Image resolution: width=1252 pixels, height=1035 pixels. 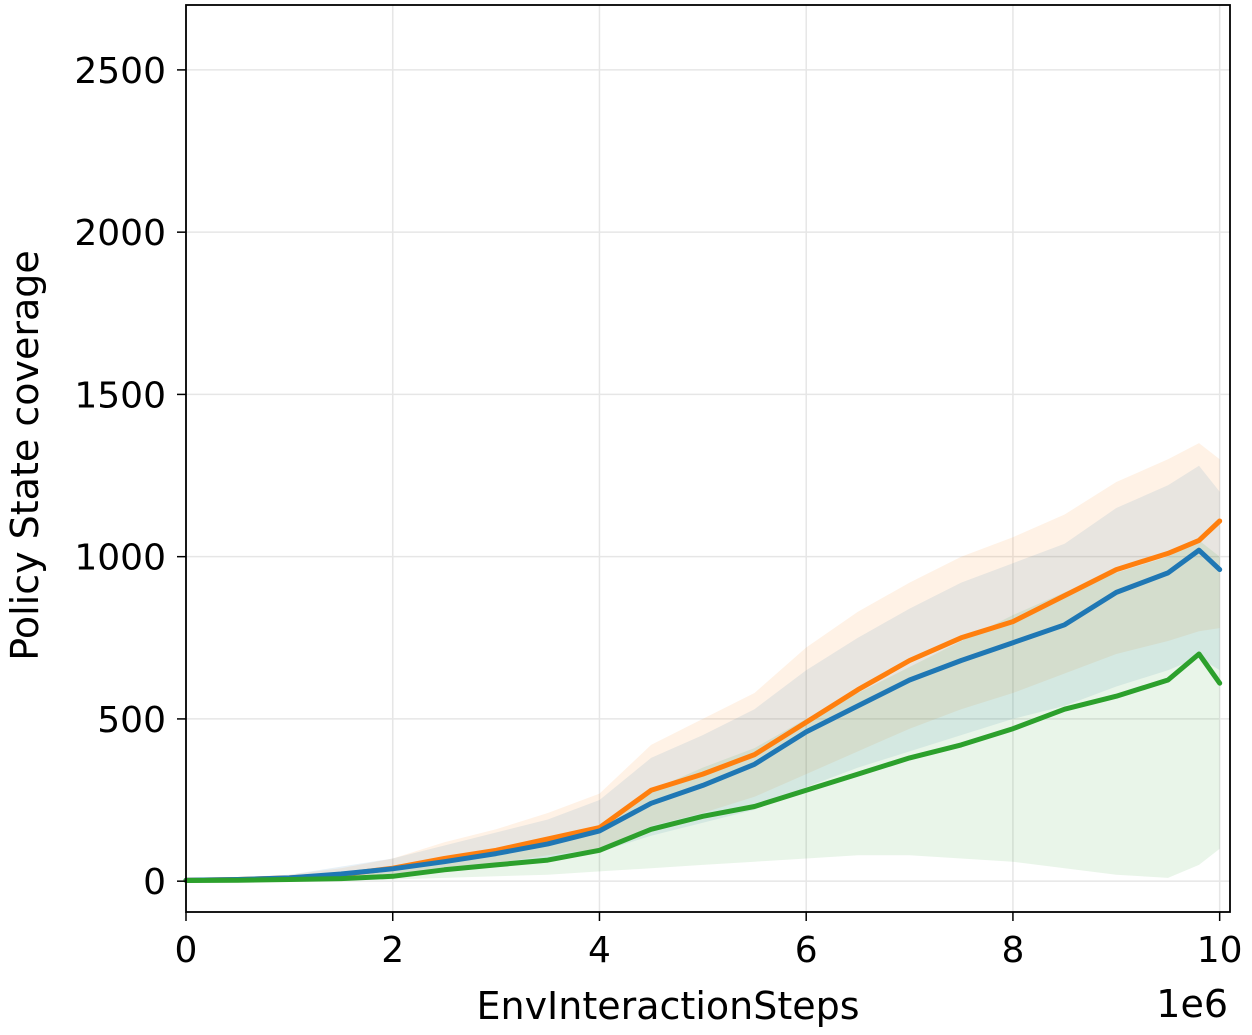 What do you see at coordinates (599, 950) in the screenshot?
I see `x-tick-label-2: 4` at bounding box center [599, 950].